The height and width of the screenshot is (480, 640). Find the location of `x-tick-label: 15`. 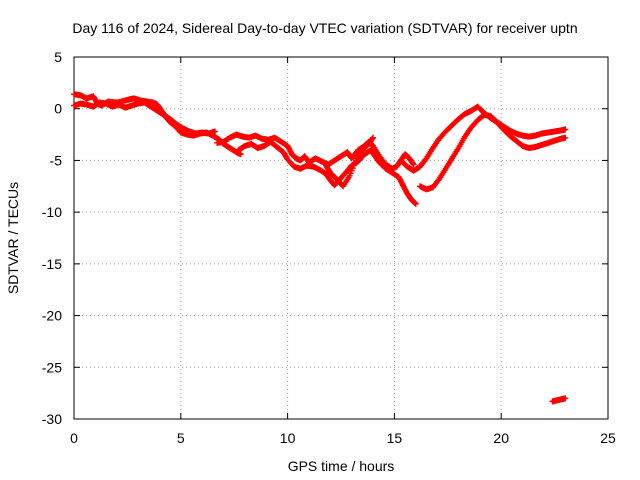

x-tick-label: 15 is located at coordinates (395, 438).